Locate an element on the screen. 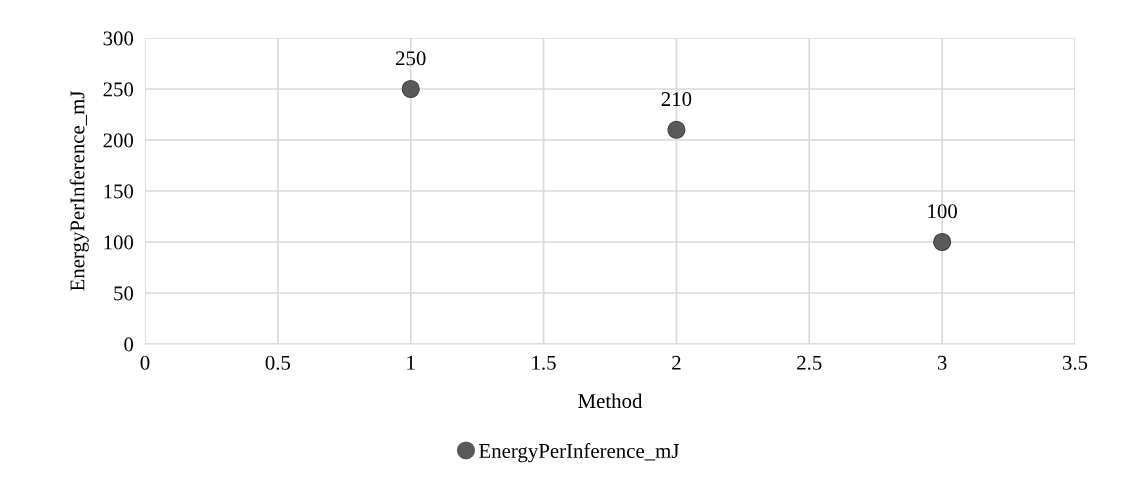 Image resolution: width=1135 pixels, height=481 pixels. data-label: 250 is located at coordinates (411, 58).